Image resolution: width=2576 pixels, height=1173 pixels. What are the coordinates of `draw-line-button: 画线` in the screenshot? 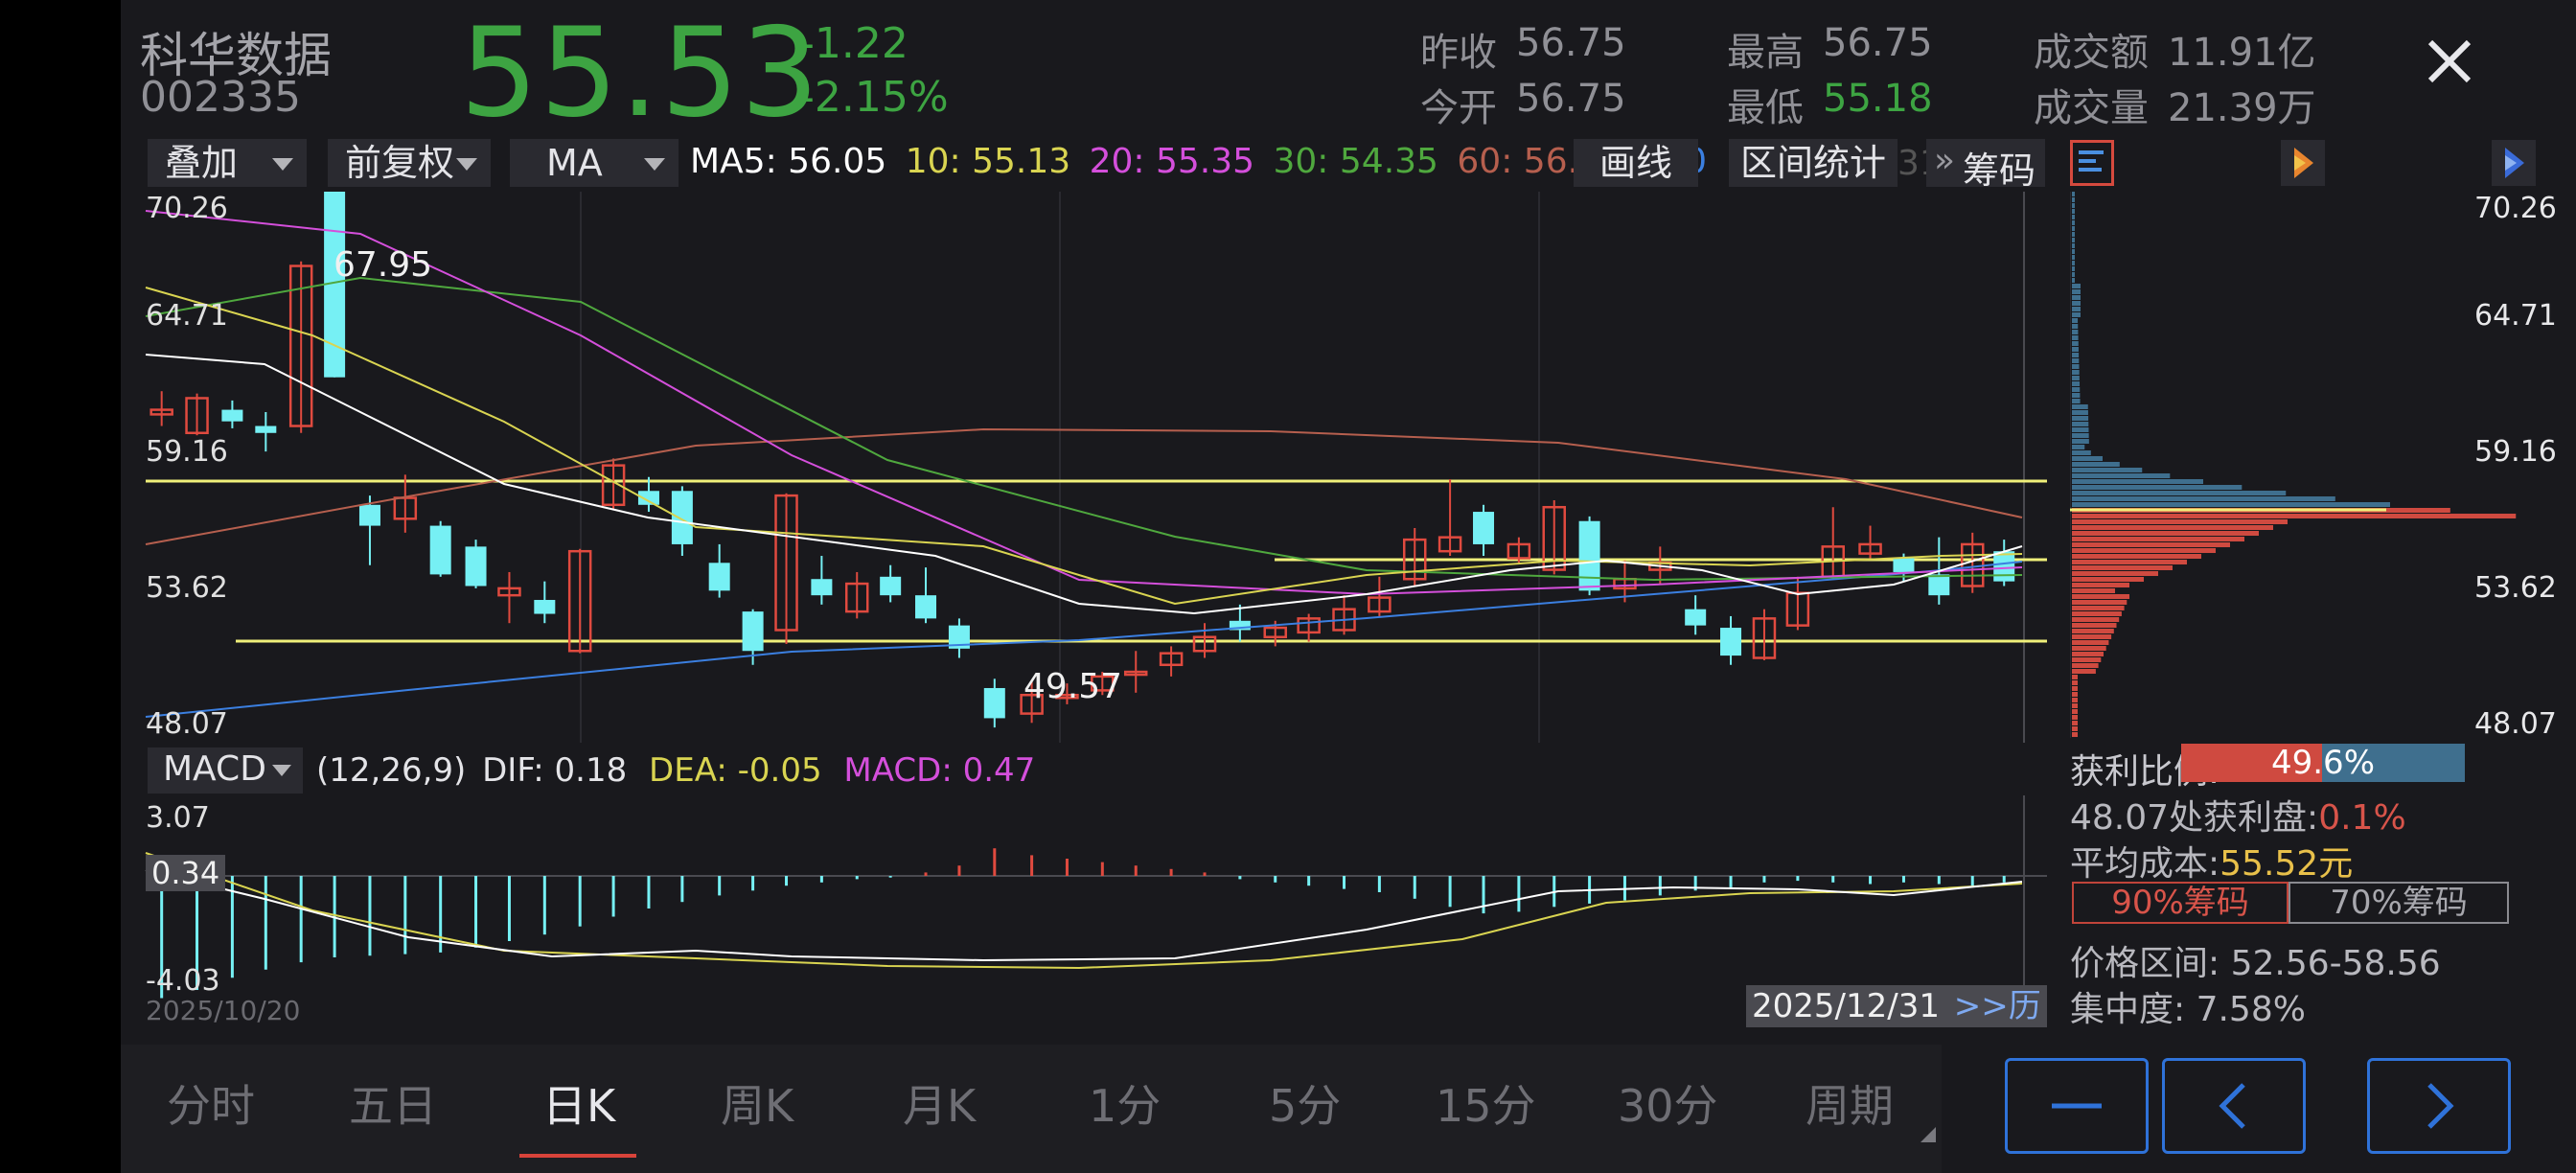 It's located at (1636, 163).